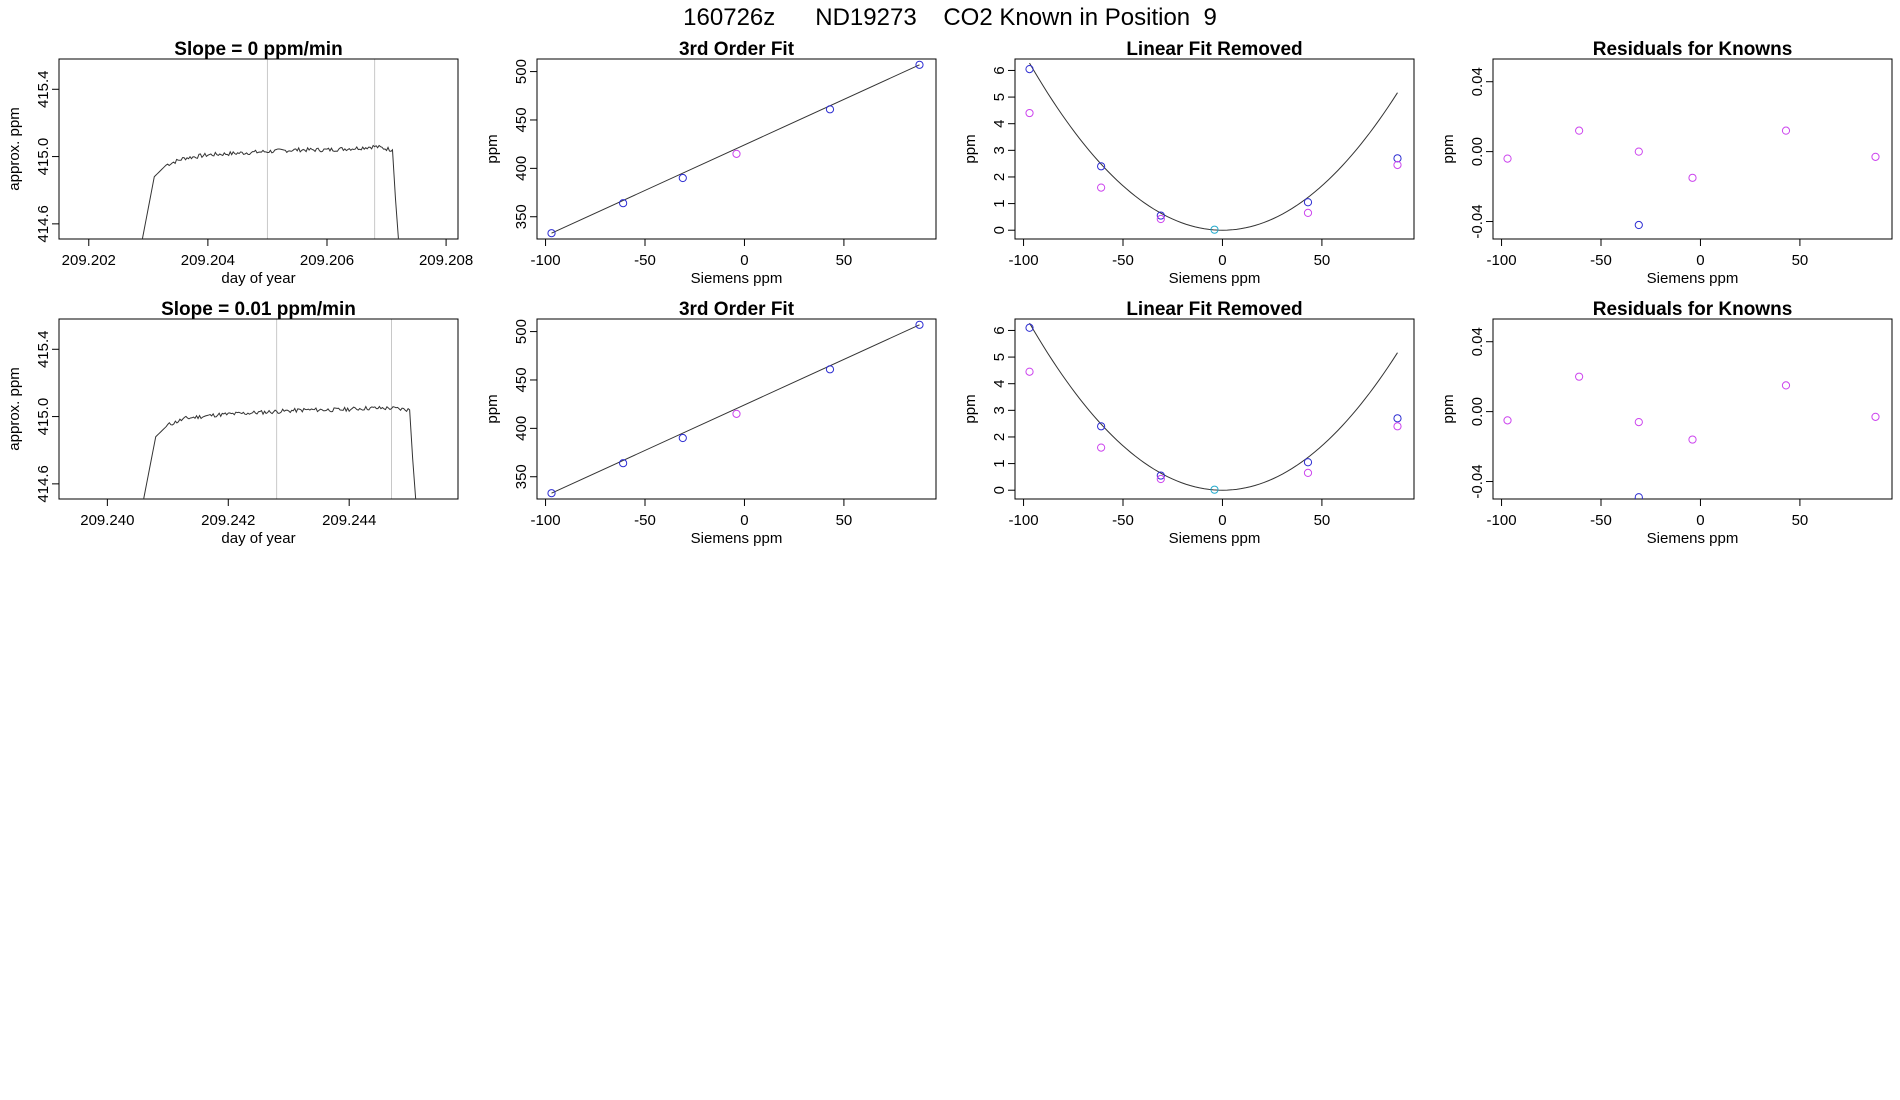  Describe the element at coordinates (737, 309) in the screenshot. I see `panel-title: 3rd Order Fit` at that location.